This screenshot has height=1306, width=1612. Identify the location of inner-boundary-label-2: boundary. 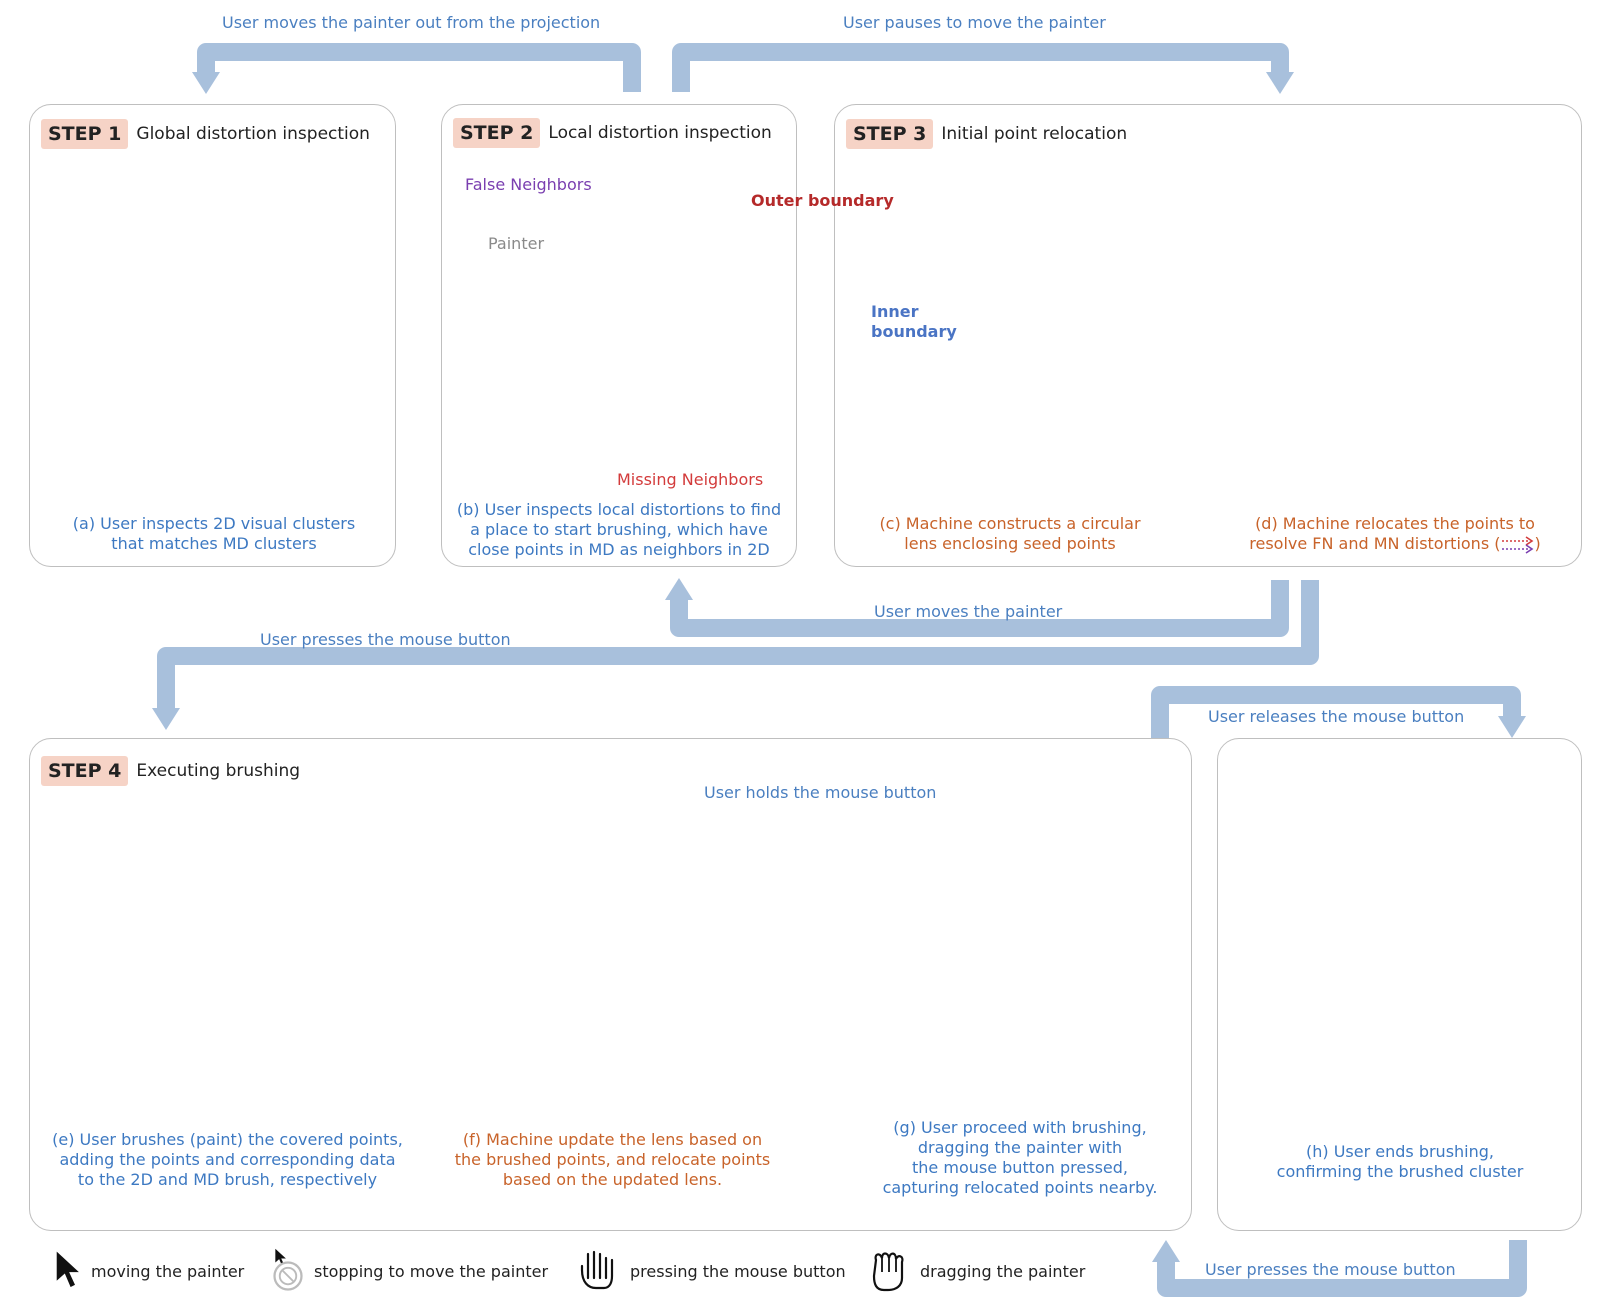
(914, 331).